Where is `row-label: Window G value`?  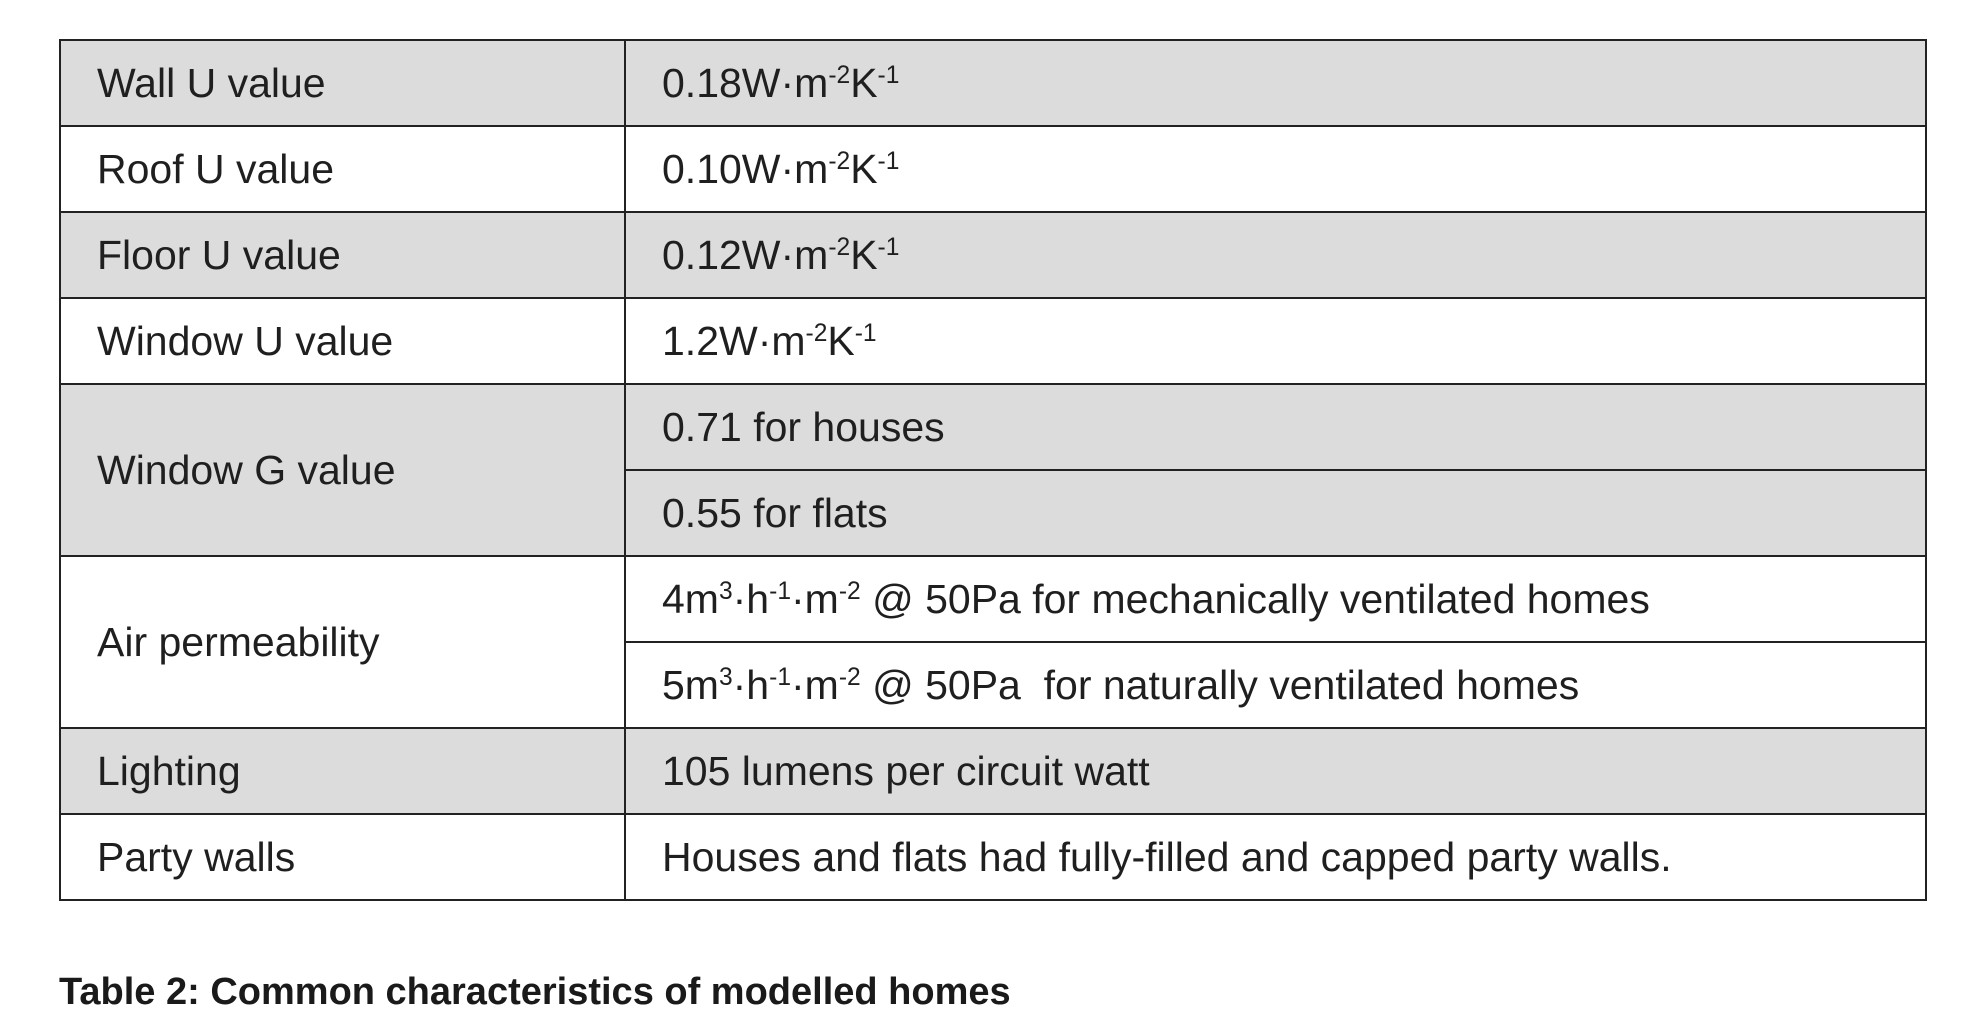
row-label: Window G value is located at coordinates (342, 470).